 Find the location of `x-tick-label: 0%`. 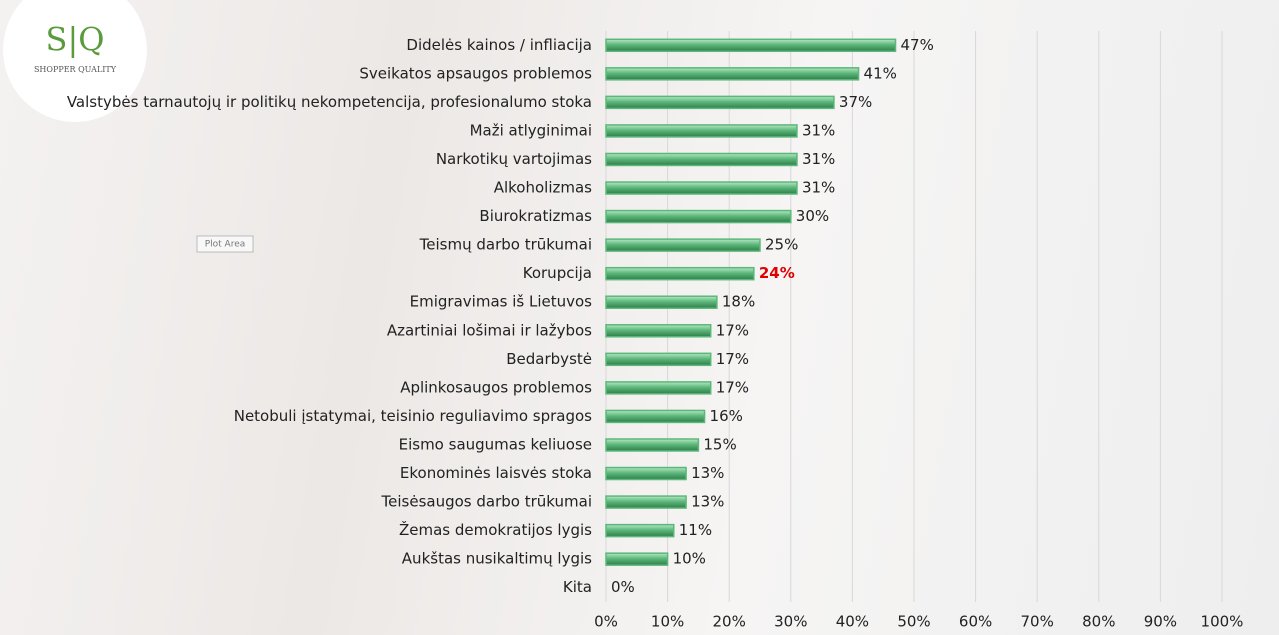

x-tick-label: 0% is located at coordinates (606, 622).